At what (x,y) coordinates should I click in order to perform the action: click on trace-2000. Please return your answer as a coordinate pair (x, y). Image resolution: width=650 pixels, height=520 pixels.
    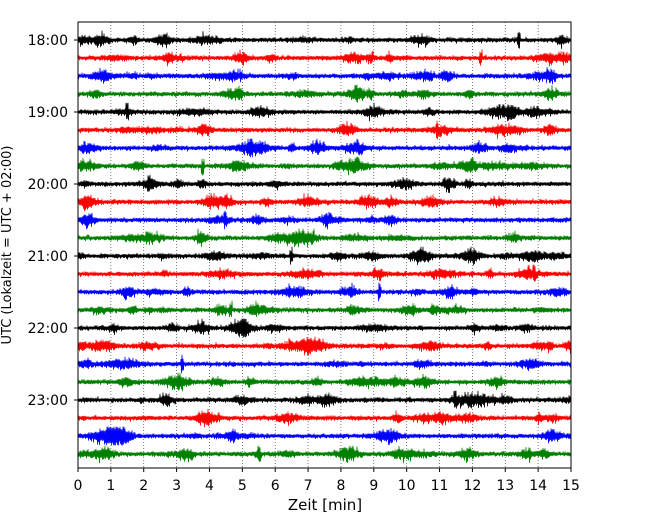
    Looking at the image, I should click on (324, 184).